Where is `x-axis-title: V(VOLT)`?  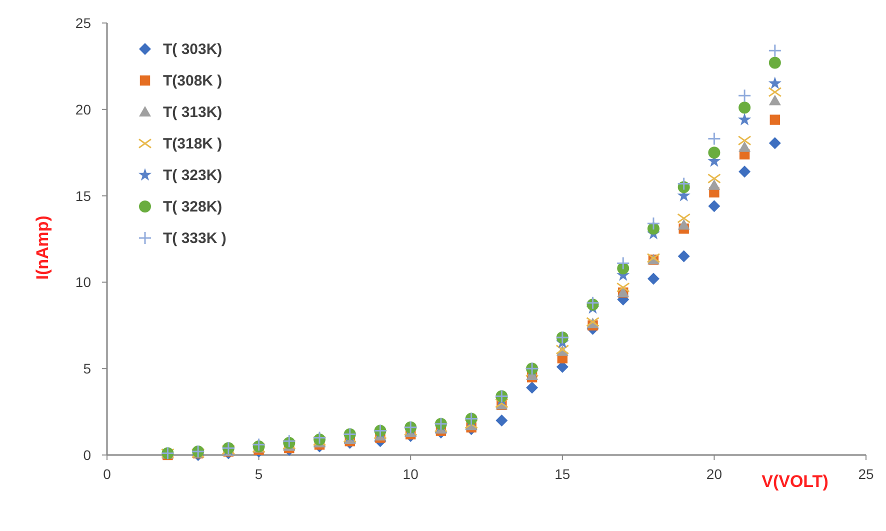 x-axis-title: V(VOLT) is located at coordinates (795, 481).